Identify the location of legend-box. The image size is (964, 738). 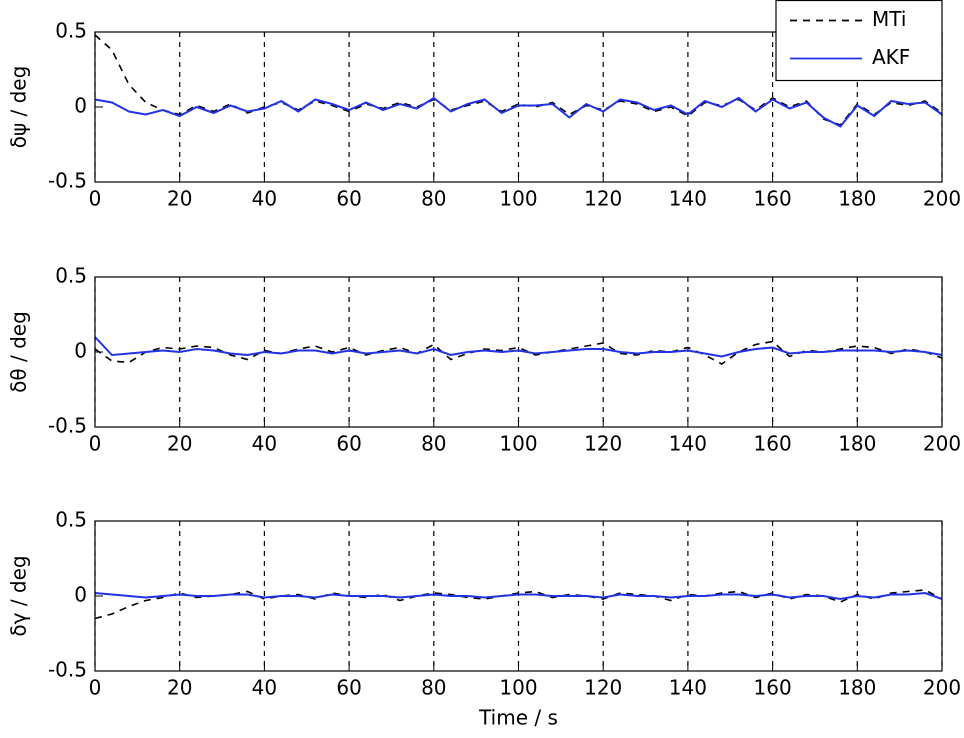
(859, 41).